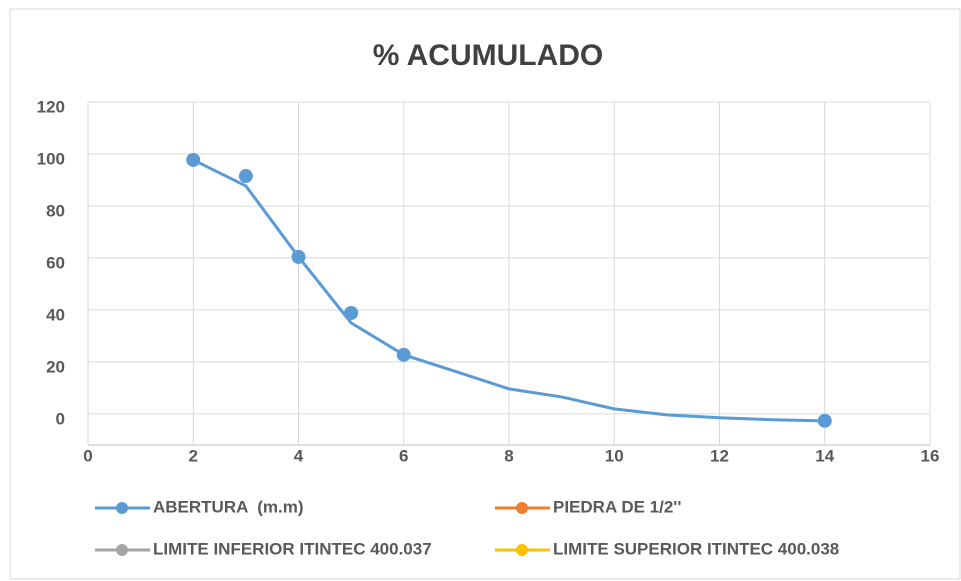  I want to click on x-tick-label: 0, so click(87, 455).